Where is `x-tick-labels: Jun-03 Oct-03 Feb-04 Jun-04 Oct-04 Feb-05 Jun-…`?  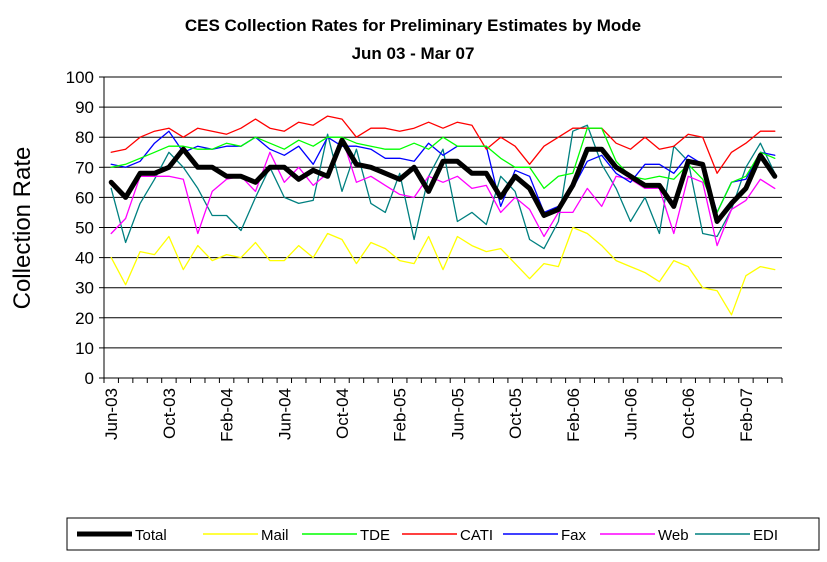 x-tick-labels: Jun-03 Oct-03 Feb-04 Jun-04 Oct-04 Feb-05 Jun-… is located at coordinates (429, 415).